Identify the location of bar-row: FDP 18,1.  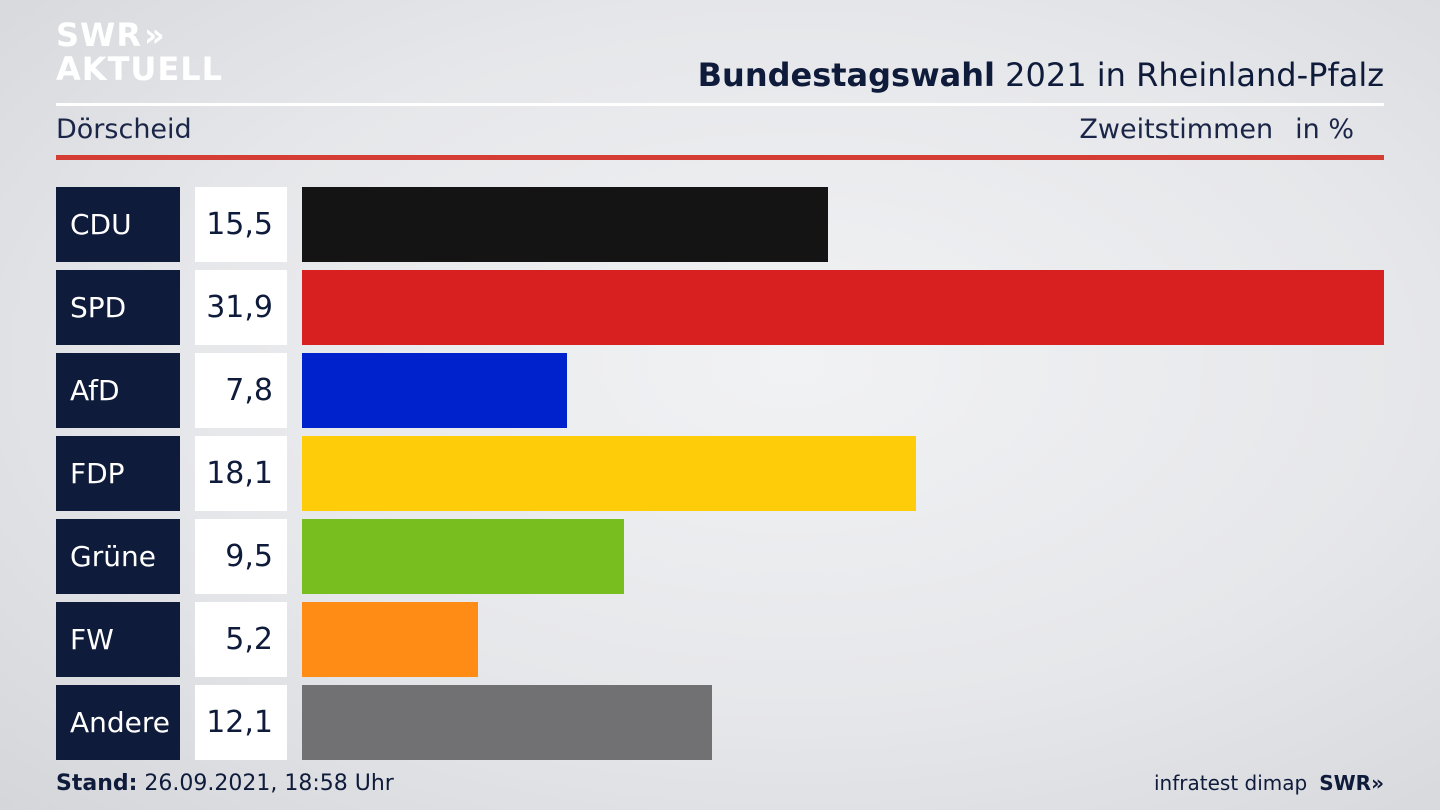
(720, 473).